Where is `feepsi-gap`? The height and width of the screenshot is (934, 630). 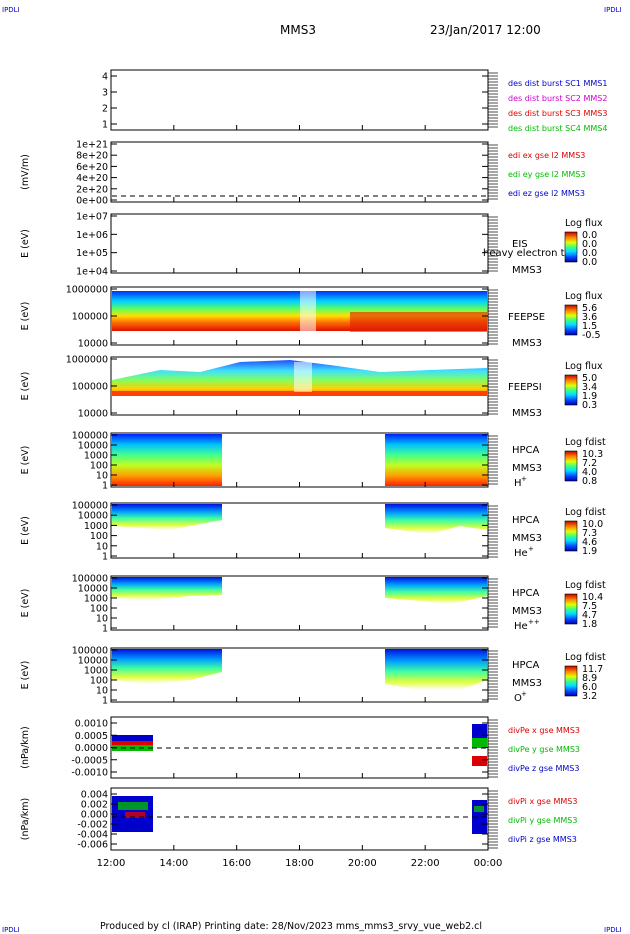 feepsi-gap is located at coordinates (303, 377).